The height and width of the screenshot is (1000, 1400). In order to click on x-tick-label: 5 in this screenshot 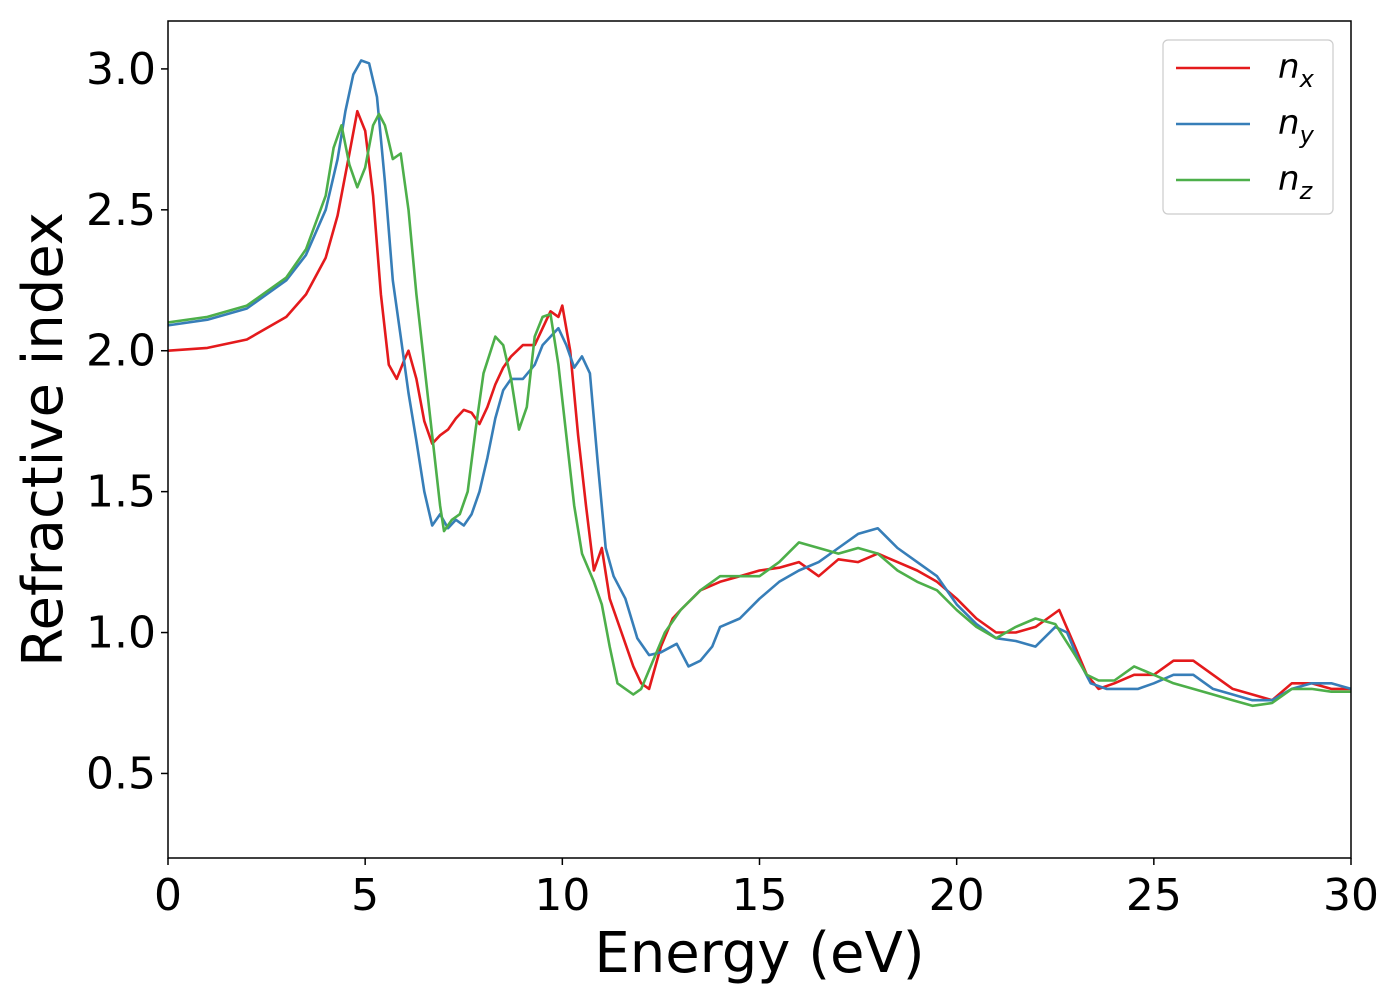, I will do `click(365, 895)`.